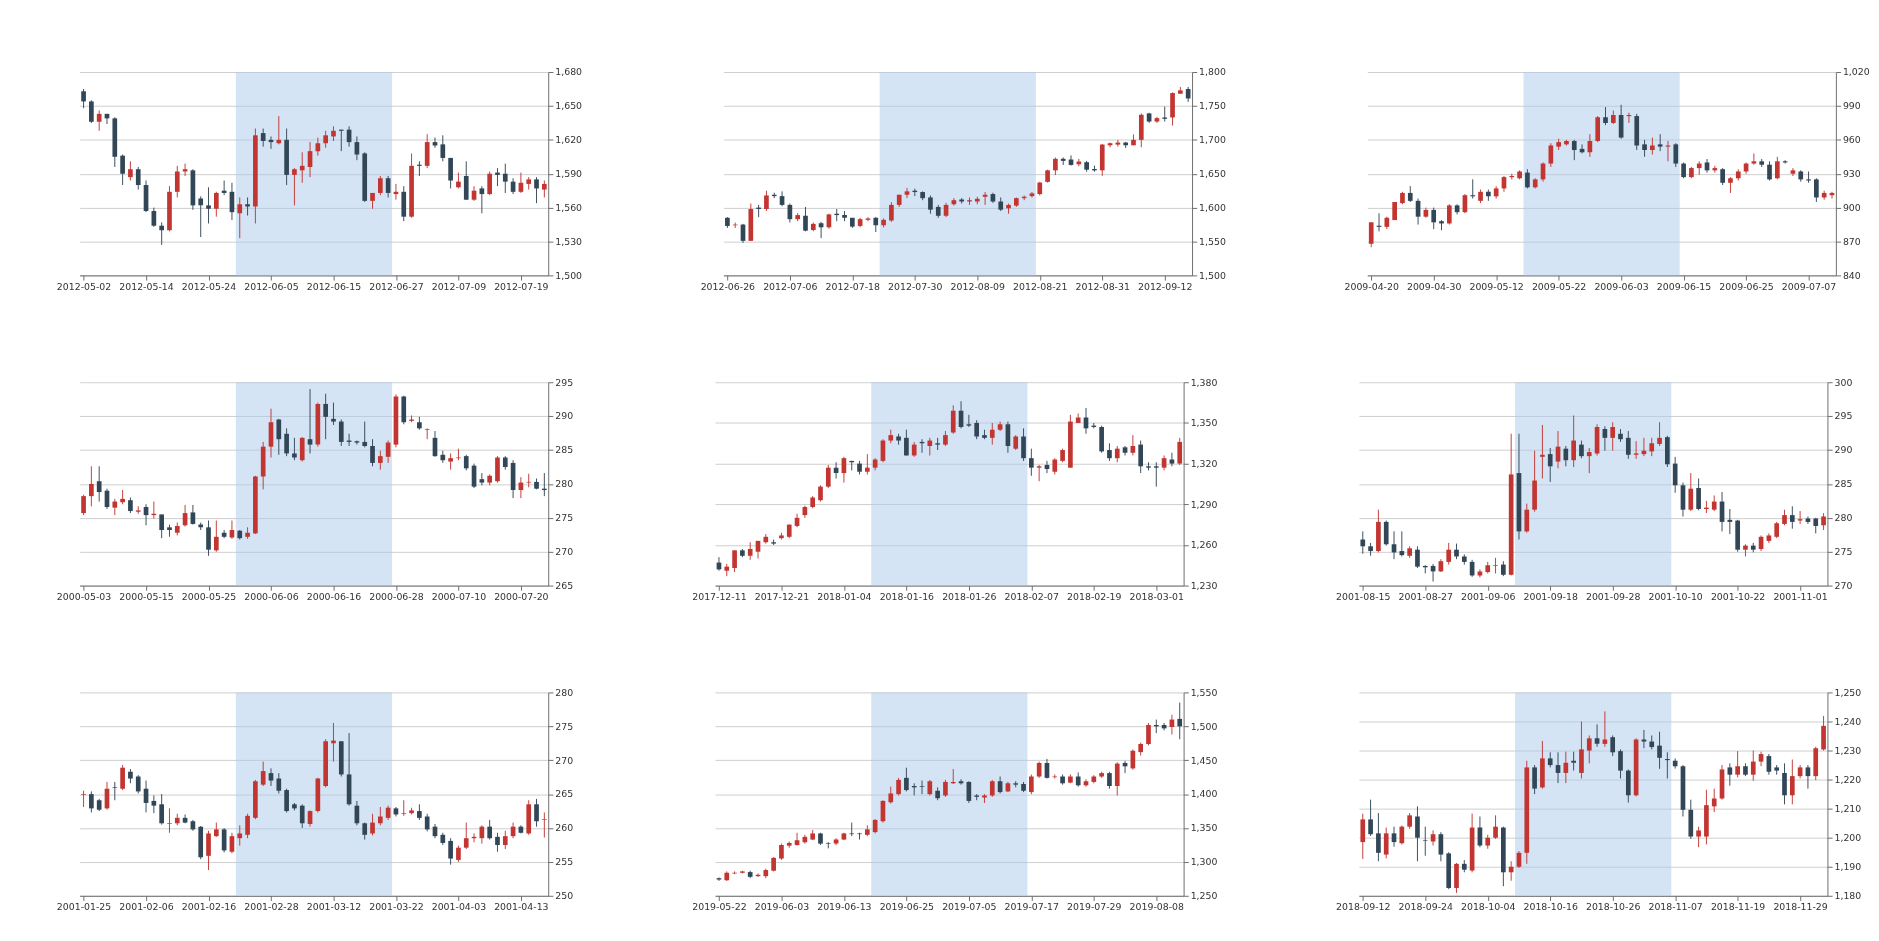 Image resolution: width=1879 pixels, height=941 pixels. Describe the element at coordinates (1204, 382) in the screenshot. I see `y-tick-label: 1,380` at that location.